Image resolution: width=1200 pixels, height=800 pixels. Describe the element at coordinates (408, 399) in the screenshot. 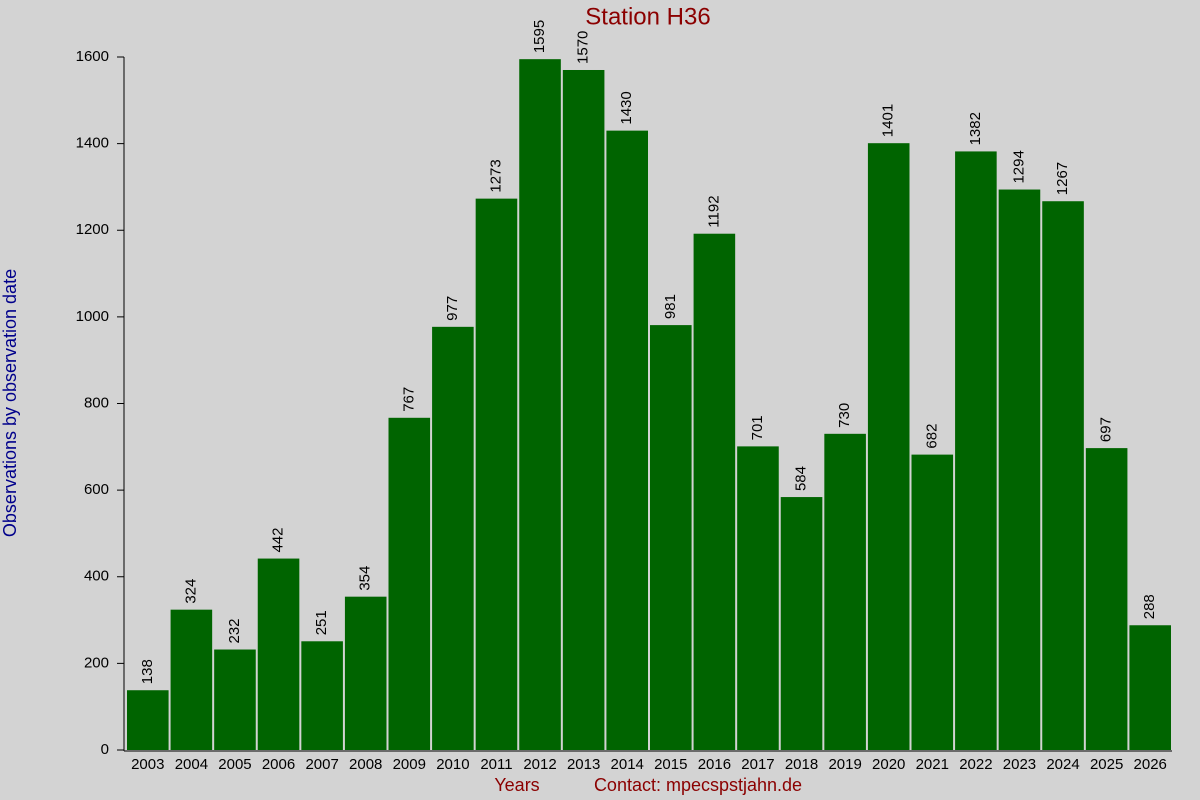

I see `value-label: 767` at that location.